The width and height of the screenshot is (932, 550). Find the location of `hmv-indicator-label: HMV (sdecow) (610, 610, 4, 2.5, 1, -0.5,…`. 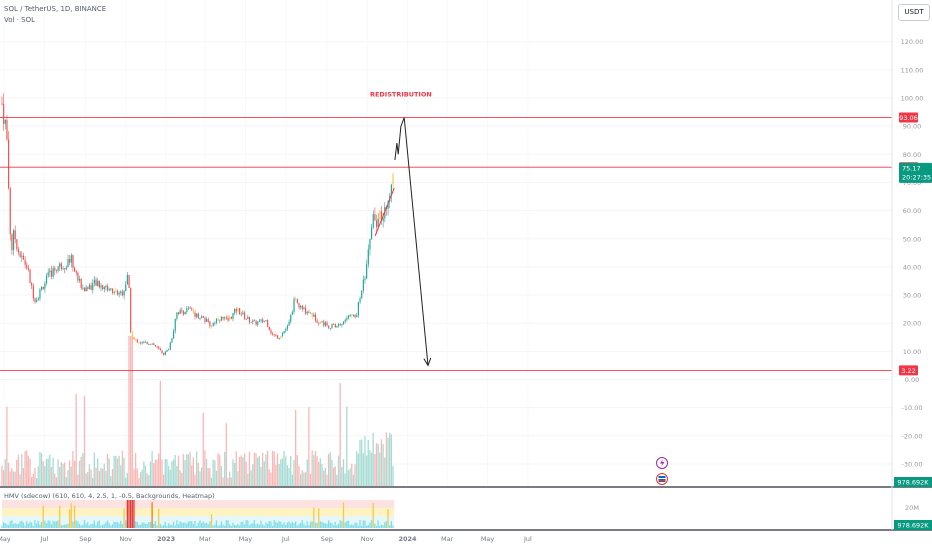

hmv-indicator-label: HMV (sdecow) (610, 610, 4, 2.5, 1, -0.5,… is located at coordinates (109, 496).